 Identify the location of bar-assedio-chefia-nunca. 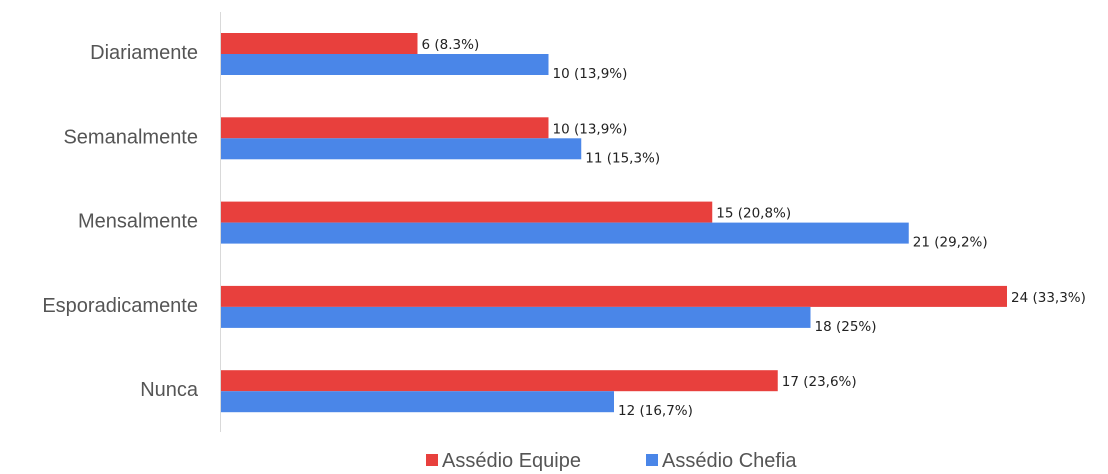
(417, 402).